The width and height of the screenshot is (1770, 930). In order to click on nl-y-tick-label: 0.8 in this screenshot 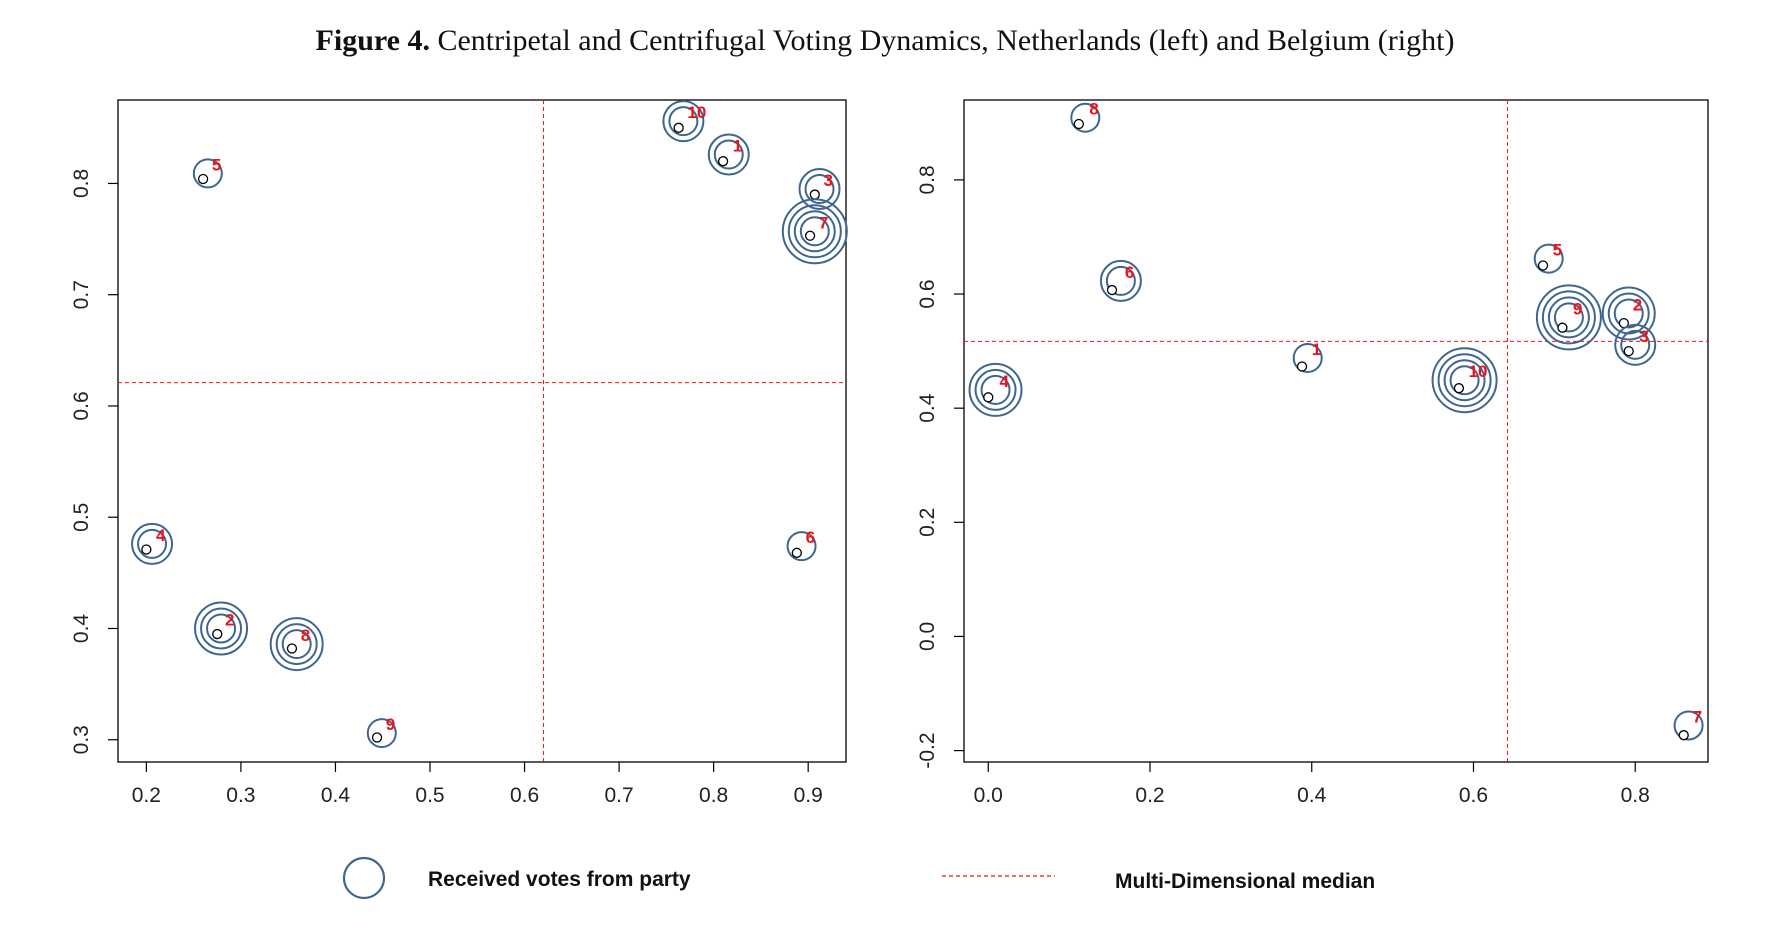, I will do `click(81, 183)`.